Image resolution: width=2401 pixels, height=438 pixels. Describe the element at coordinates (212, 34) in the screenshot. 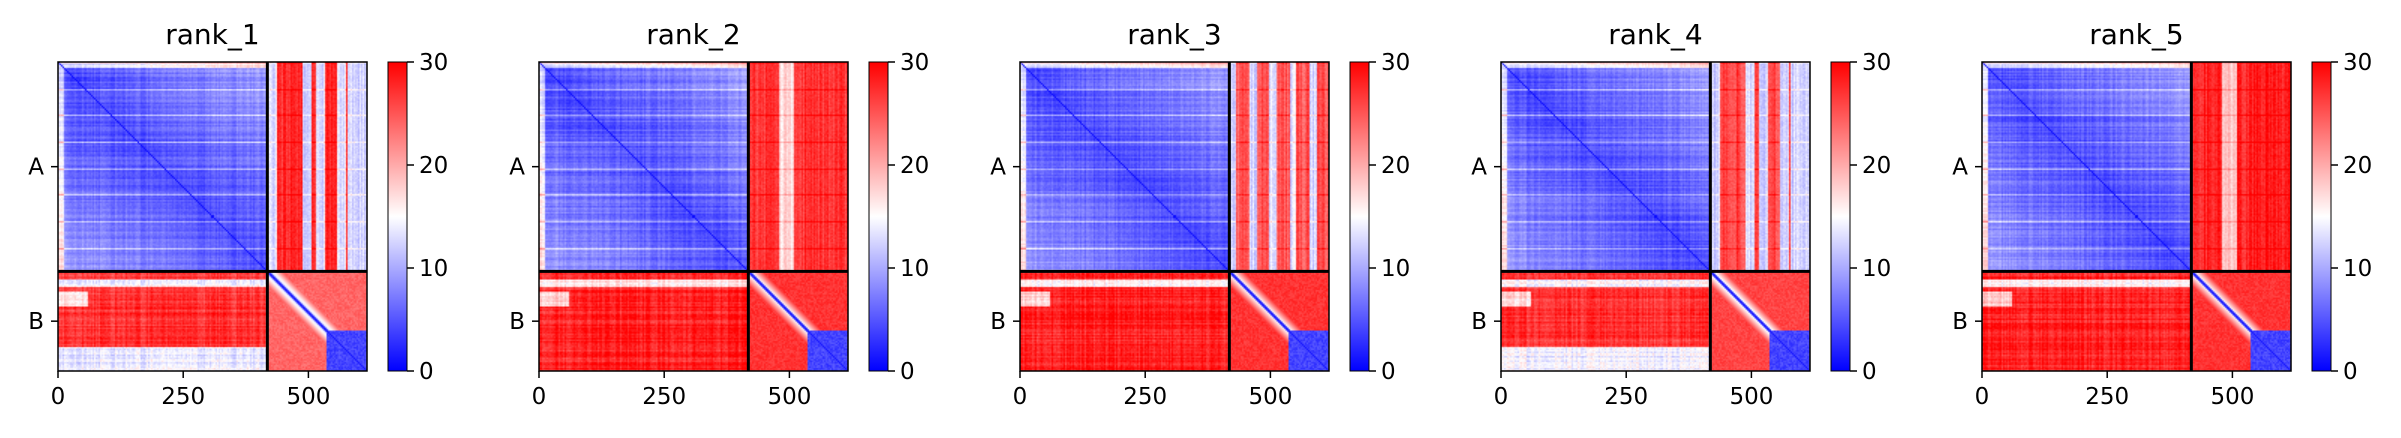

I see `panel-title: rank_1` at that location.